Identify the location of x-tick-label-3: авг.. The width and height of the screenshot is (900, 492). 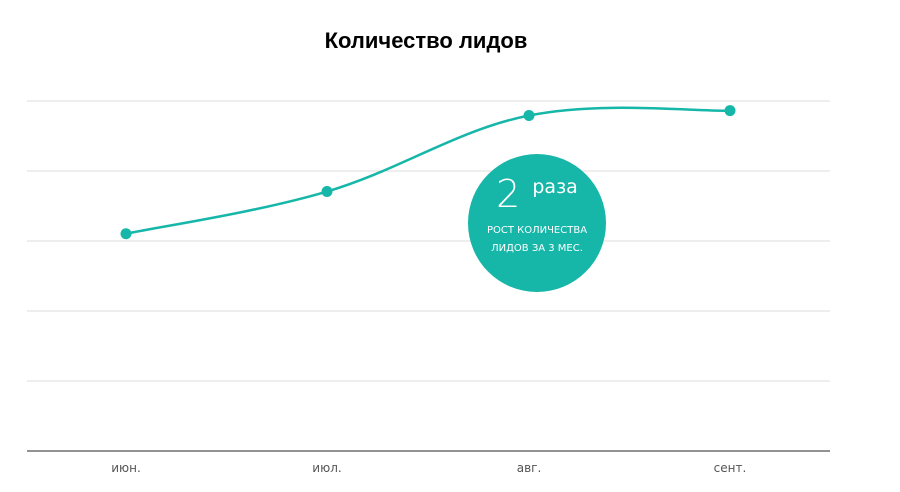
(529, 468).